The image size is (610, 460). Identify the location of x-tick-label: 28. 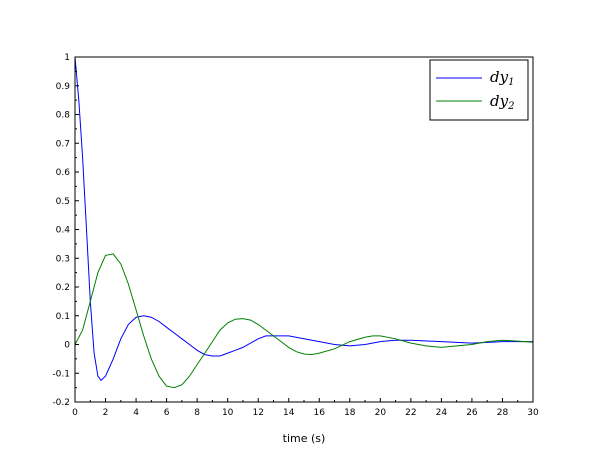
(503, 413).